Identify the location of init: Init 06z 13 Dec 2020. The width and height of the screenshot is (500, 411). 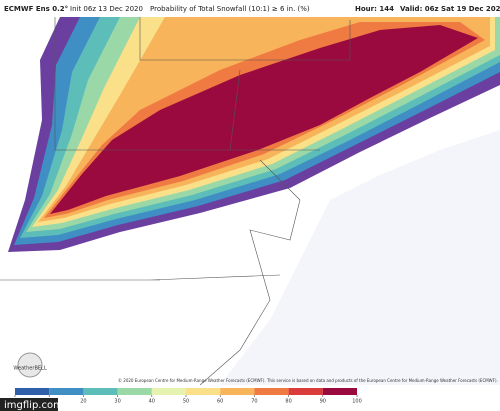
(106, 9).